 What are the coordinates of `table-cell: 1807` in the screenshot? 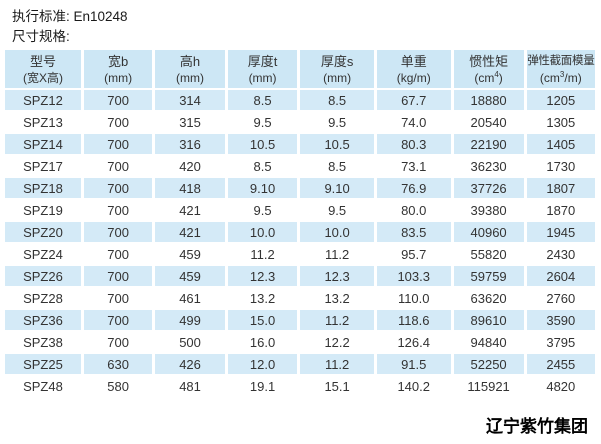 It's located at (560, 188).